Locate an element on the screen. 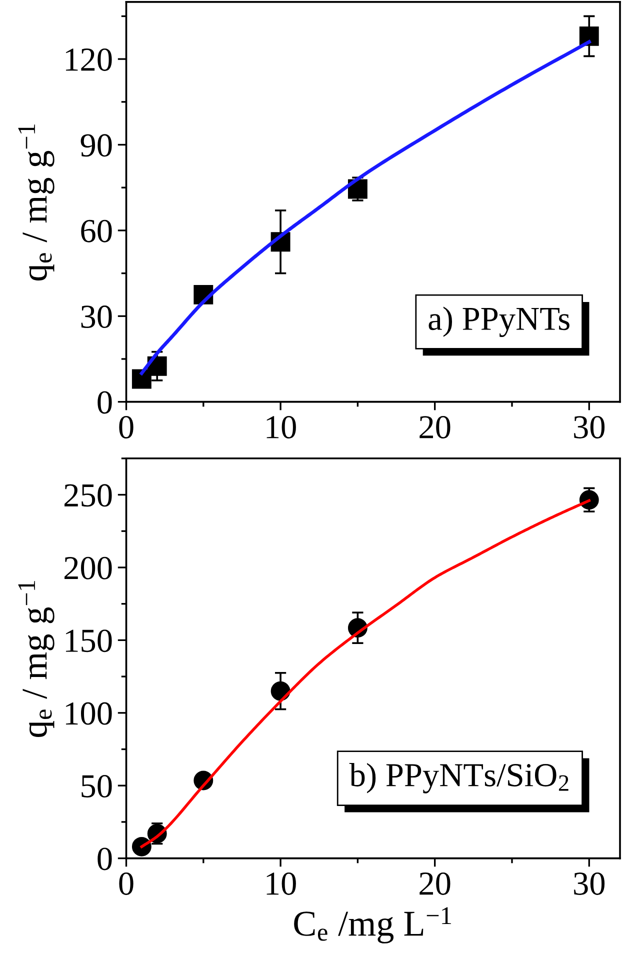 This screenshot has height=959, width=625. point is located at coordinates (589, 36).